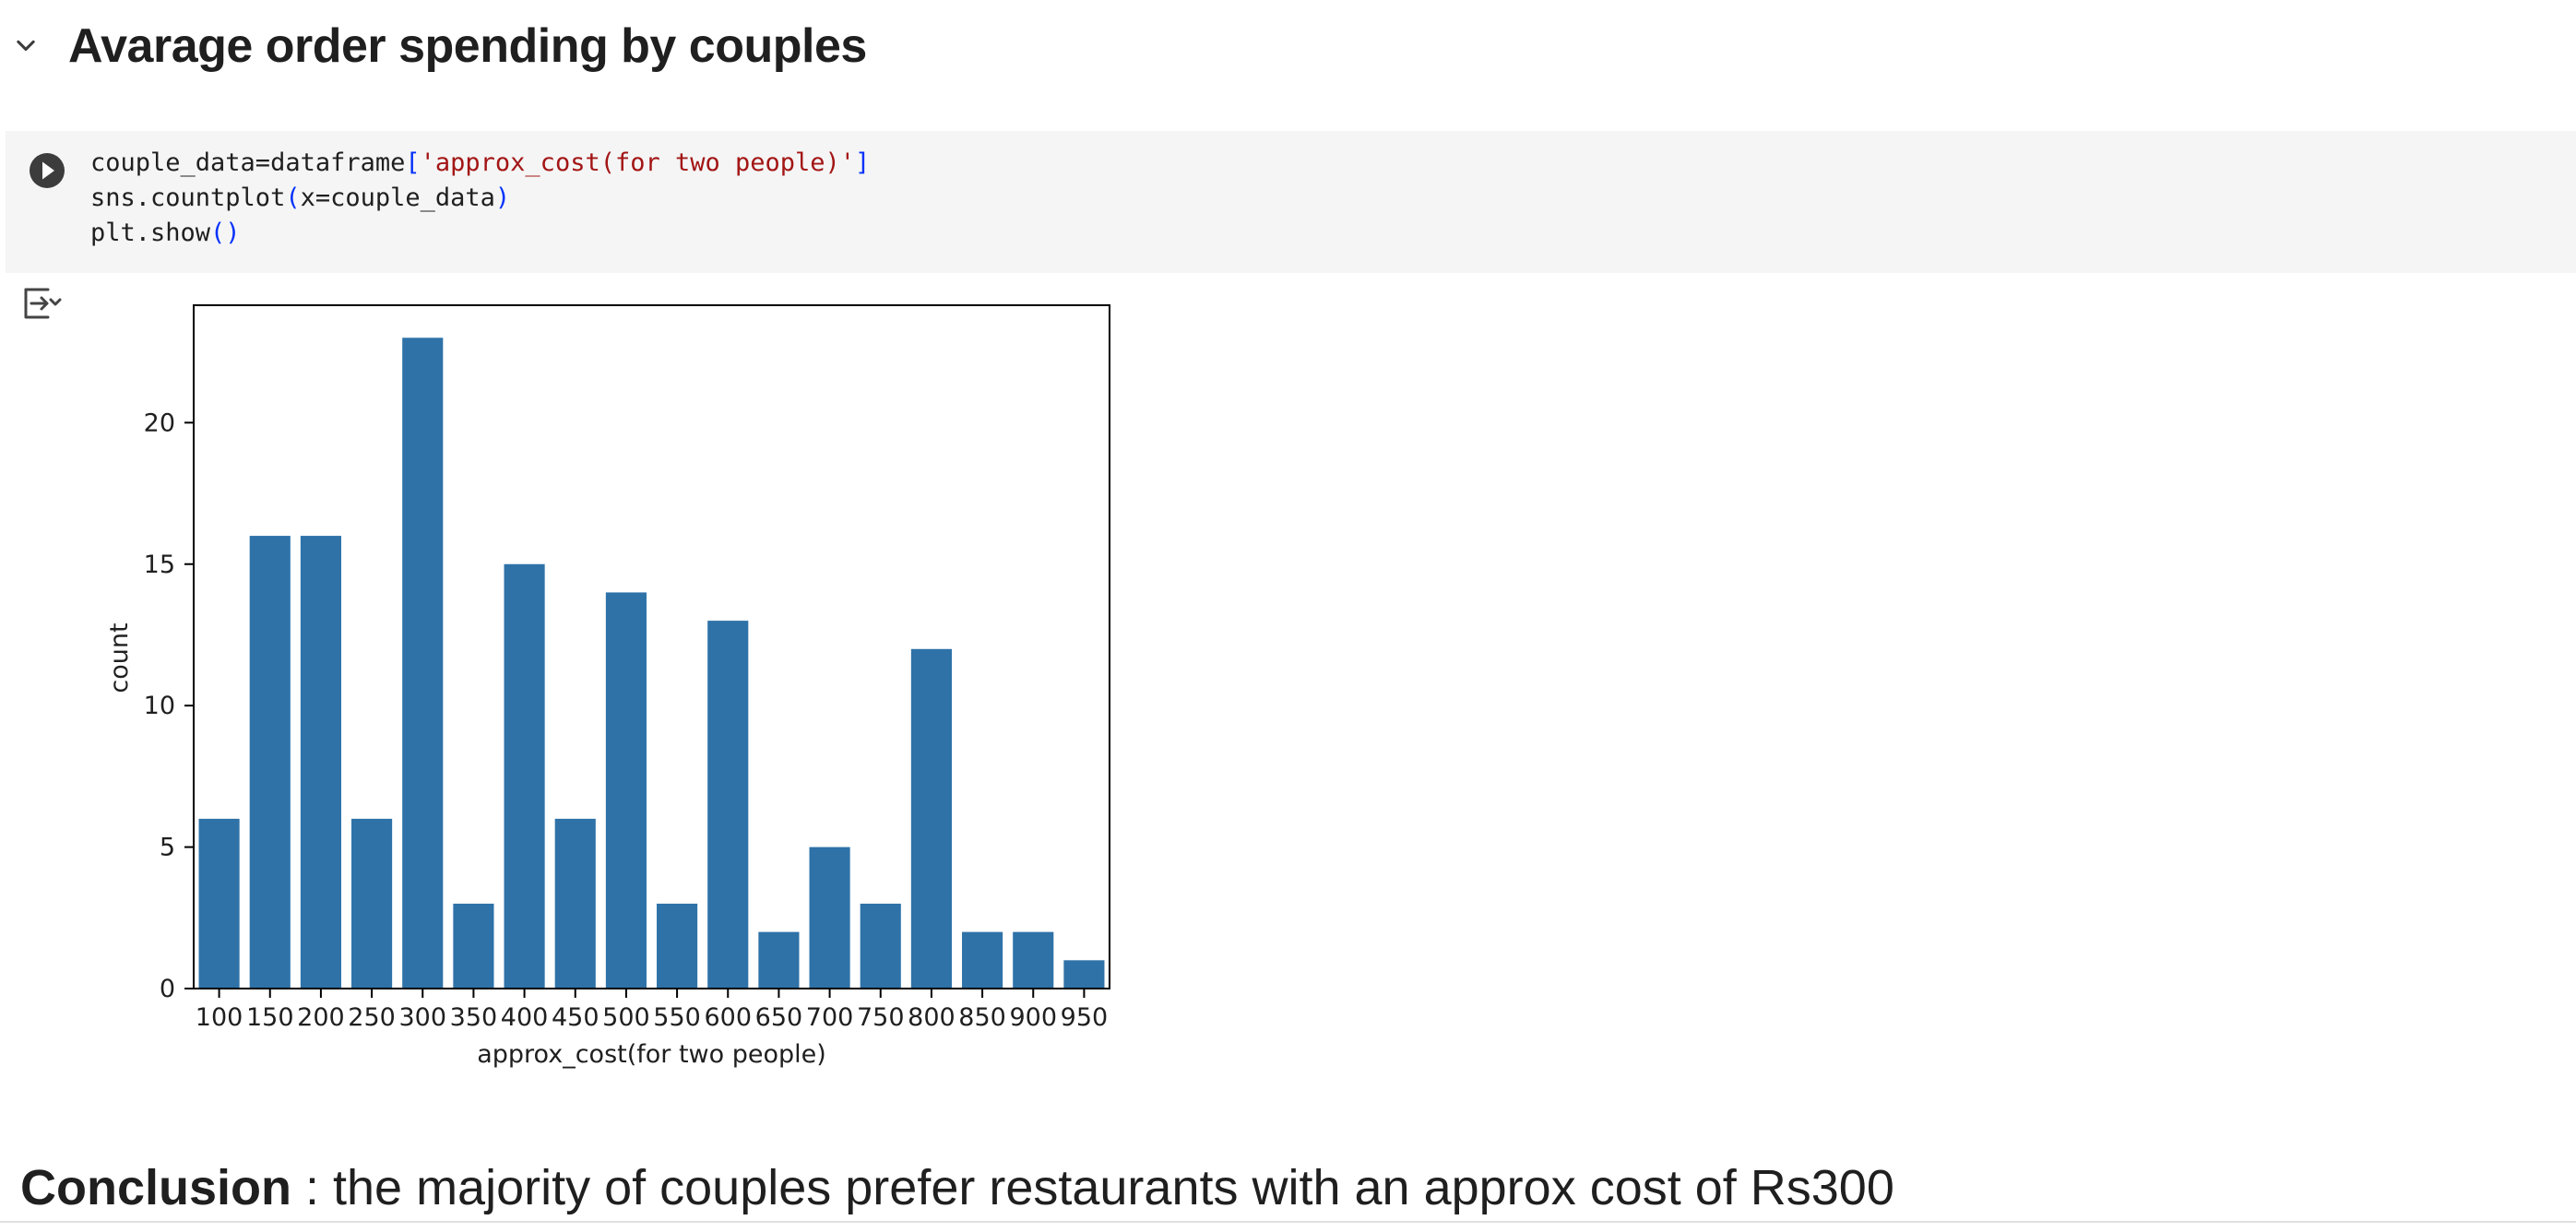 This screenshot has width=2576, height=1232. I want to click on output-collapse-button, so click(41, 304).